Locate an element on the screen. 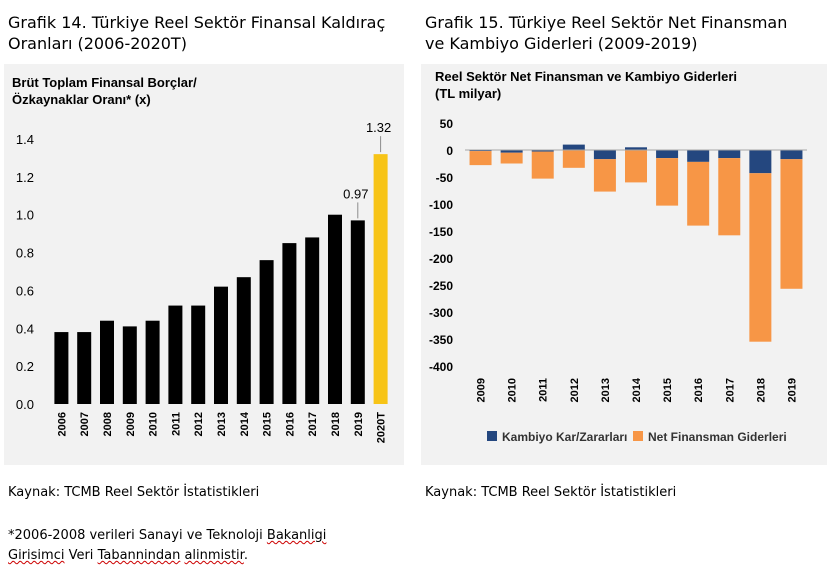 The image size is (827, 573). right-source-text: Kaynak: TCMB Reel Sektör İstatistikleri is located at coordinates (551, 492).